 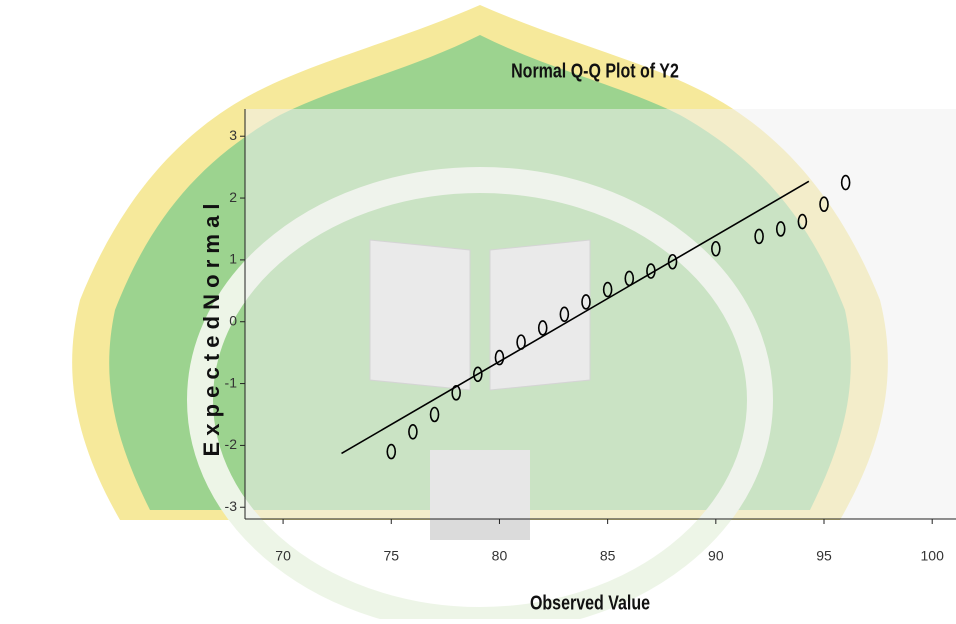 What do you see at coordinates (231, 506) in the screenshot?
I see `y-tick-label: -3` at bounding box center [231, 506].